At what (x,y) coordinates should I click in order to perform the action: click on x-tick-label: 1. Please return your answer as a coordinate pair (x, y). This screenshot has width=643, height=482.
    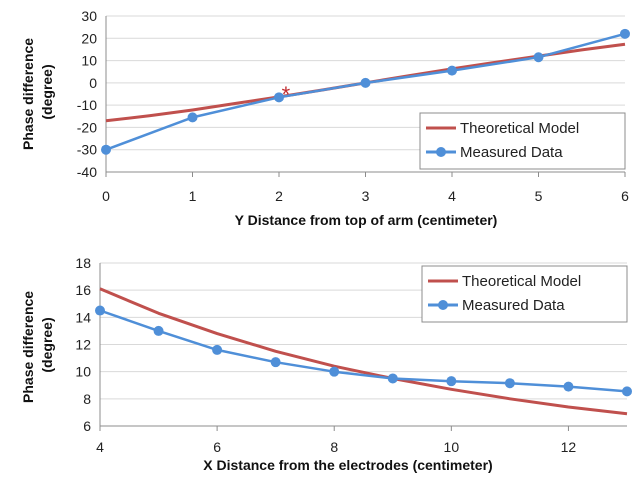
    Looking at the image, I should click on (193, 196).